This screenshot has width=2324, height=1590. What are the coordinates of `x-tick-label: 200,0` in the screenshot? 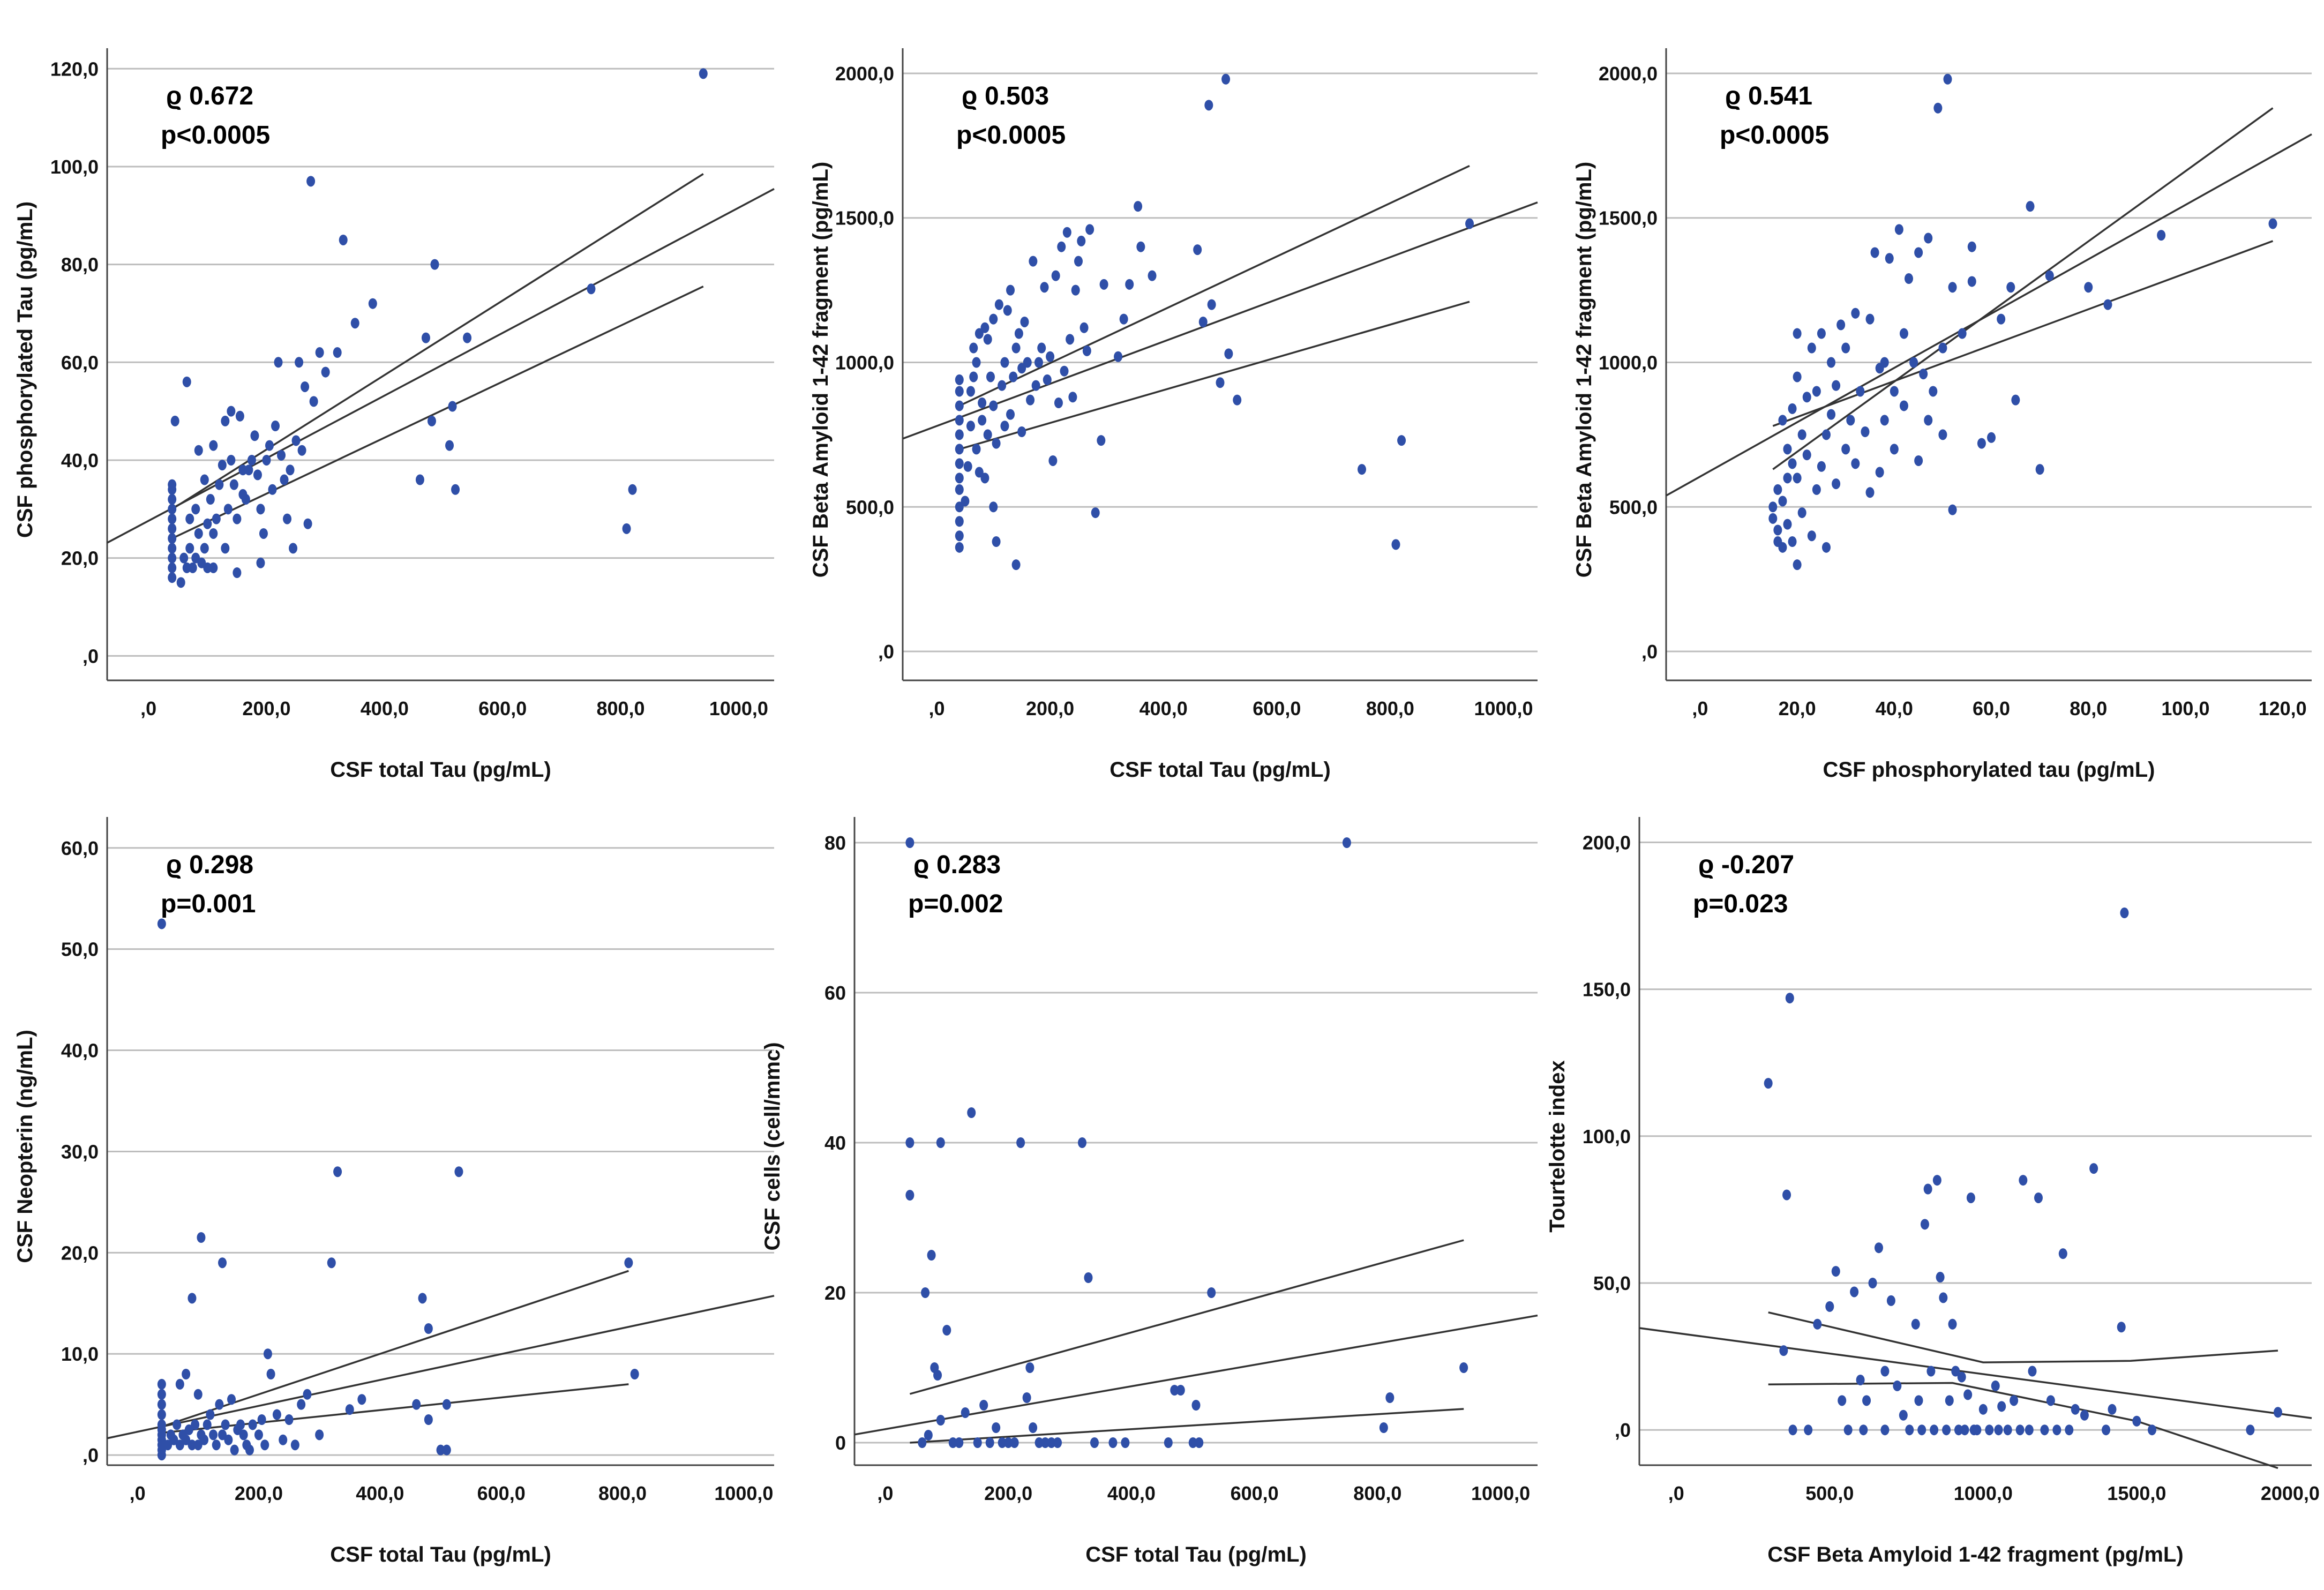 It's located at (1050, 708).